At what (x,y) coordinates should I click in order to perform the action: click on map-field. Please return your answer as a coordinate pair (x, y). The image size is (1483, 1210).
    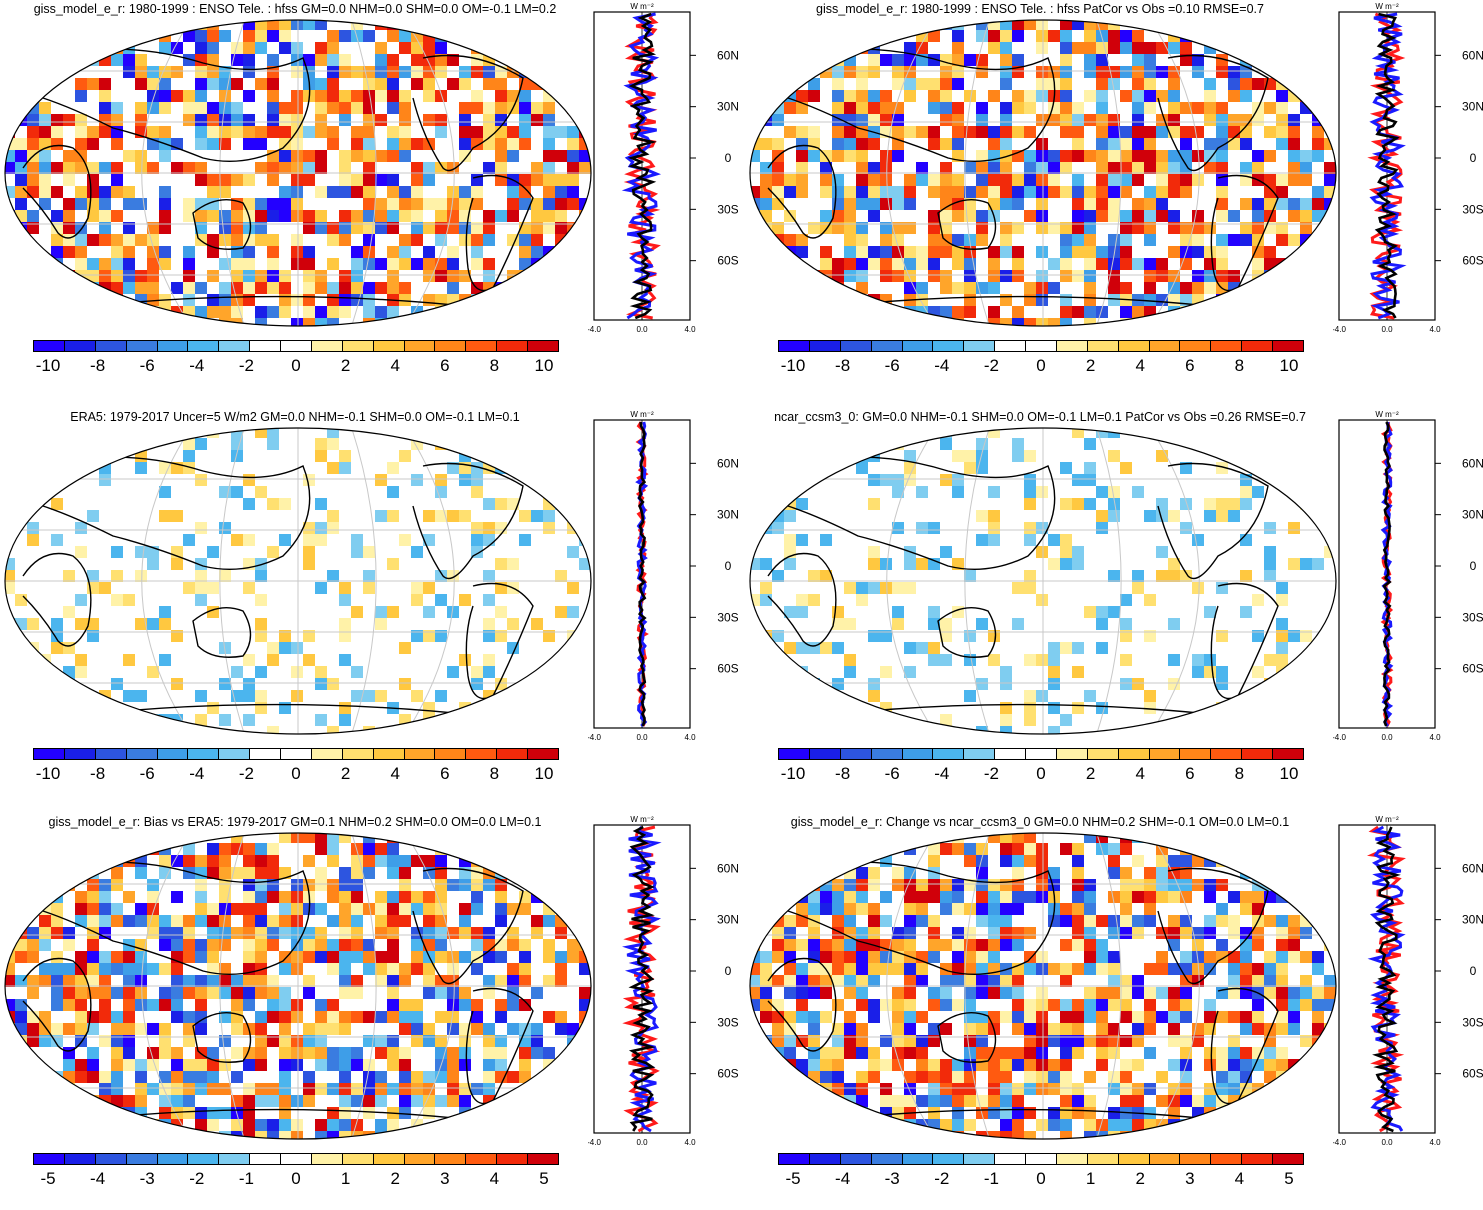
    Looking at the image, I should click on (1043, 986).